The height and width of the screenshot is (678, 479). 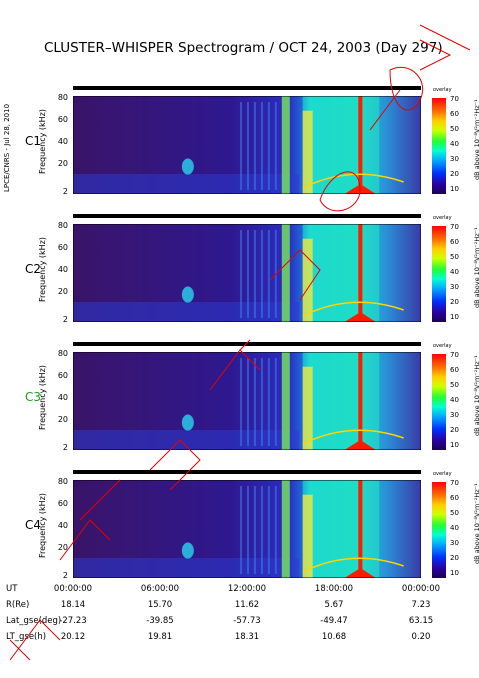 I want to click on x-axis-value: 19.81, so click(x=160, y=637).